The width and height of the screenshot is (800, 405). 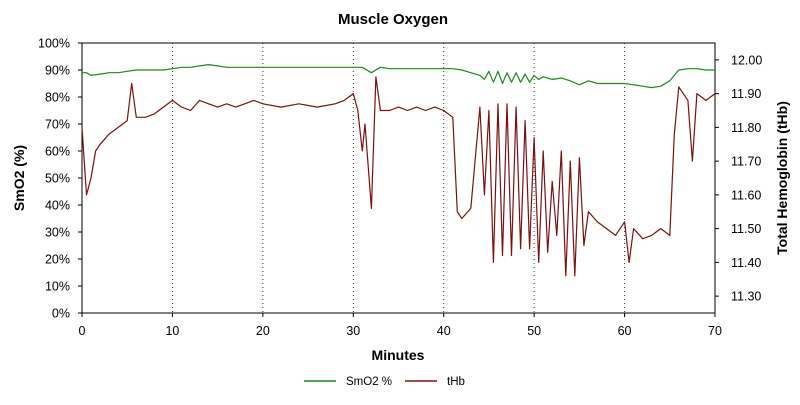 I want to click on x-tick-label: 50, so click(x=534, y=331).